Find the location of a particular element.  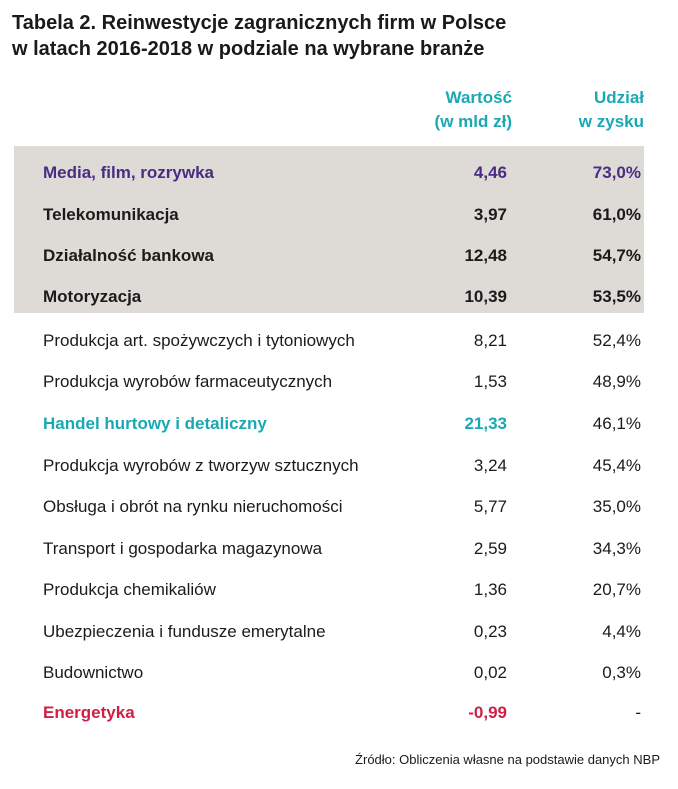

row-label: Media, film, rozrywka is located at coordinates (128, 172).